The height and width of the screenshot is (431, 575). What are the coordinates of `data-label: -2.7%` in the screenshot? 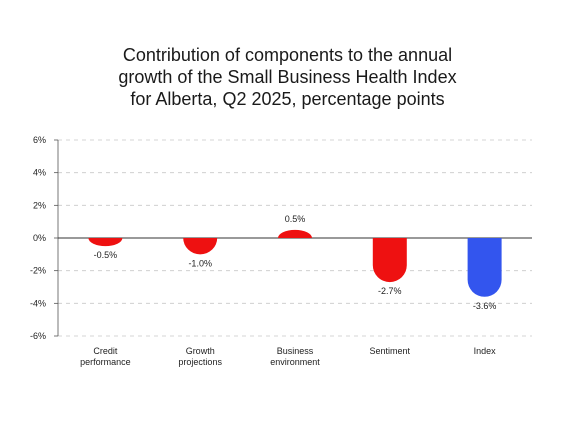 It's located at (390, 291).